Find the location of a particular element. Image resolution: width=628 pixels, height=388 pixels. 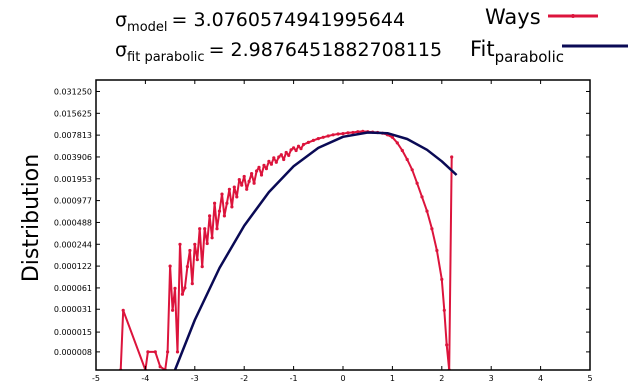

y-tick-label: 0.000061 is located at coordinates (73, 288).